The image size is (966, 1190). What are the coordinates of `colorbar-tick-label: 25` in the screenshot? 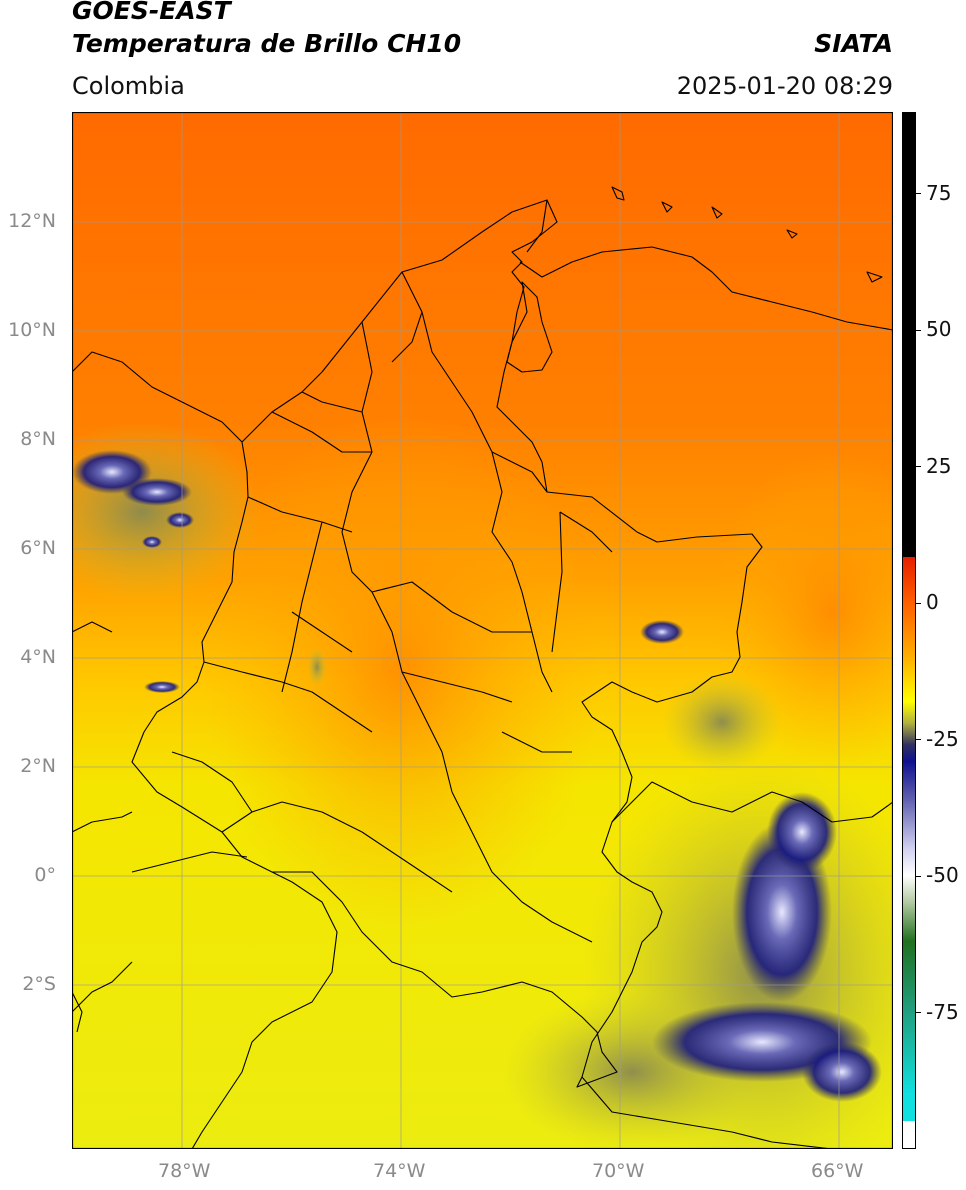 It's located at (939, 465).